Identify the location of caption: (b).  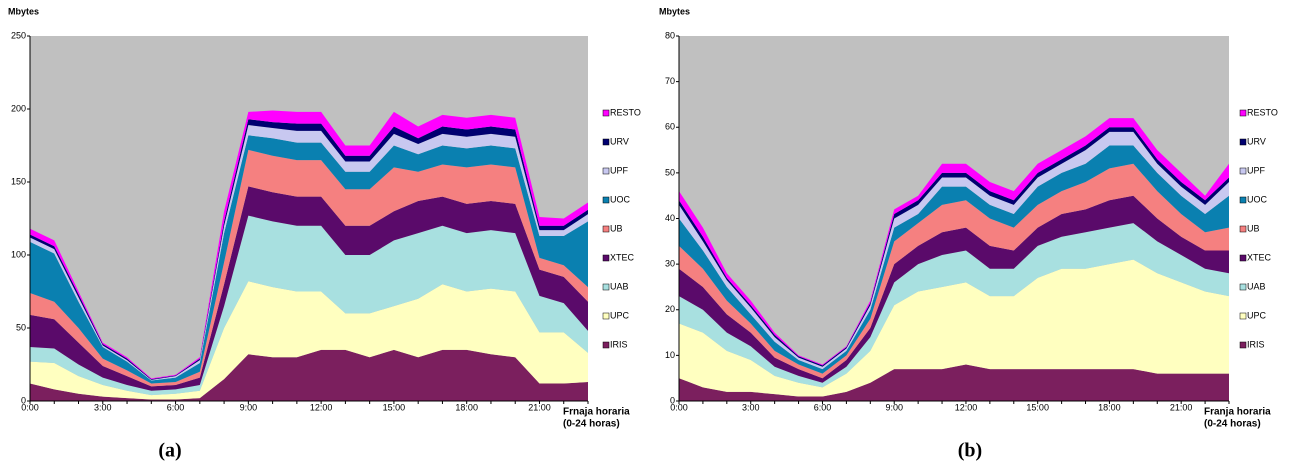
(970, 451).